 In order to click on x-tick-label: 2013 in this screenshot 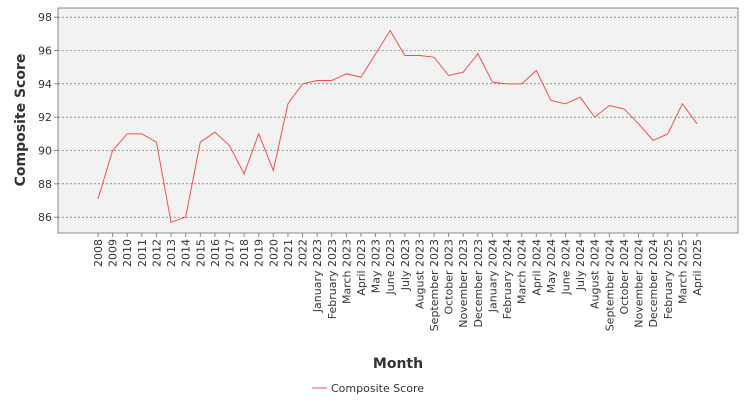, I will do `click(171, 253)`.